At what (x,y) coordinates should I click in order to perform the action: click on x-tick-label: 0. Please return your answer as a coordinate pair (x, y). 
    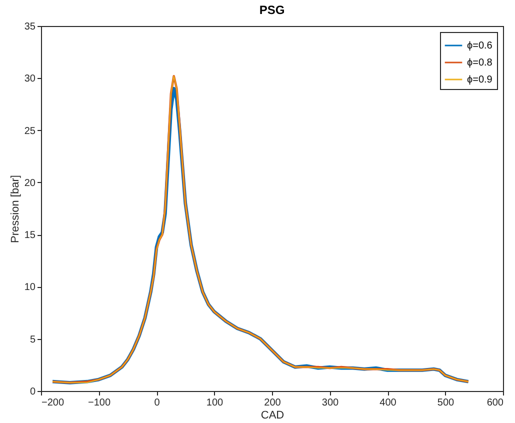
    Looking at the image, I should click on (157, 403).